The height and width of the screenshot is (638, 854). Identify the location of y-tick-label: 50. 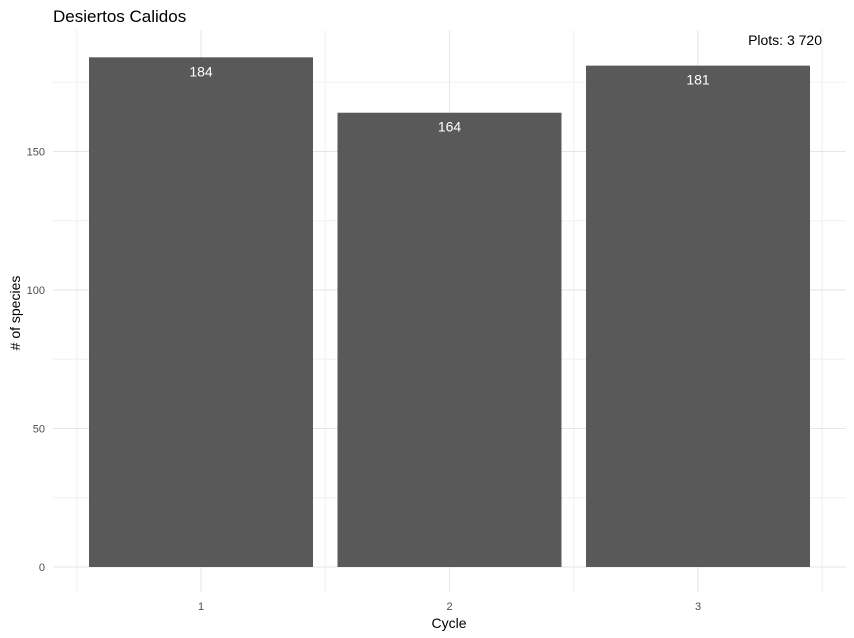
(39, 430).